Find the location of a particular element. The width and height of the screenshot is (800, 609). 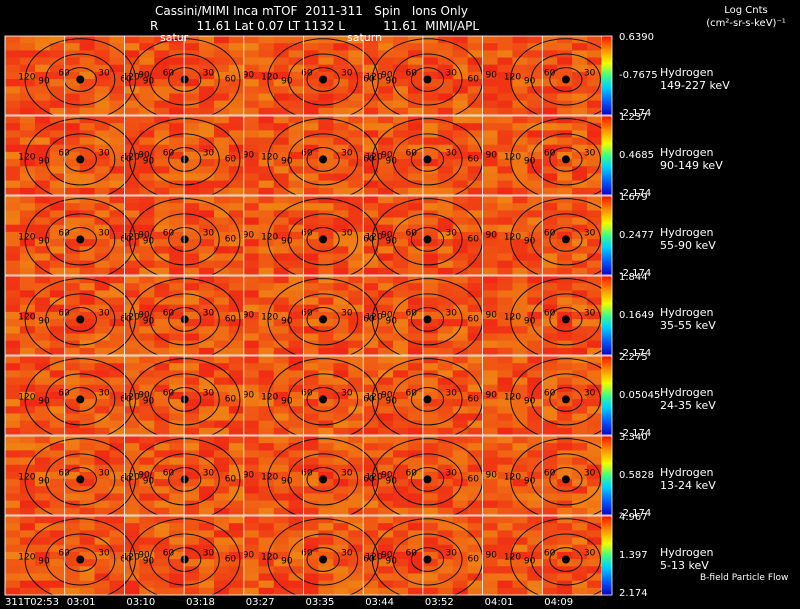

colorbar is located at coordinates (607, 395).